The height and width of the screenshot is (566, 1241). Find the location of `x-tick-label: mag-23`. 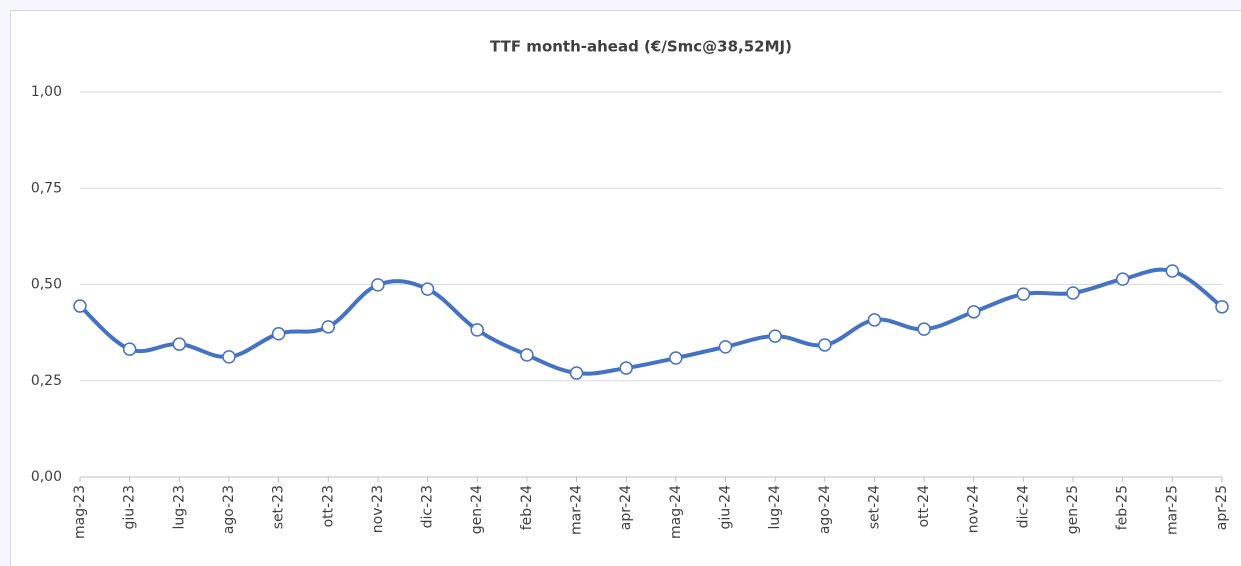

x-tick-label: mag-23 is located at coordinates (80, 512).